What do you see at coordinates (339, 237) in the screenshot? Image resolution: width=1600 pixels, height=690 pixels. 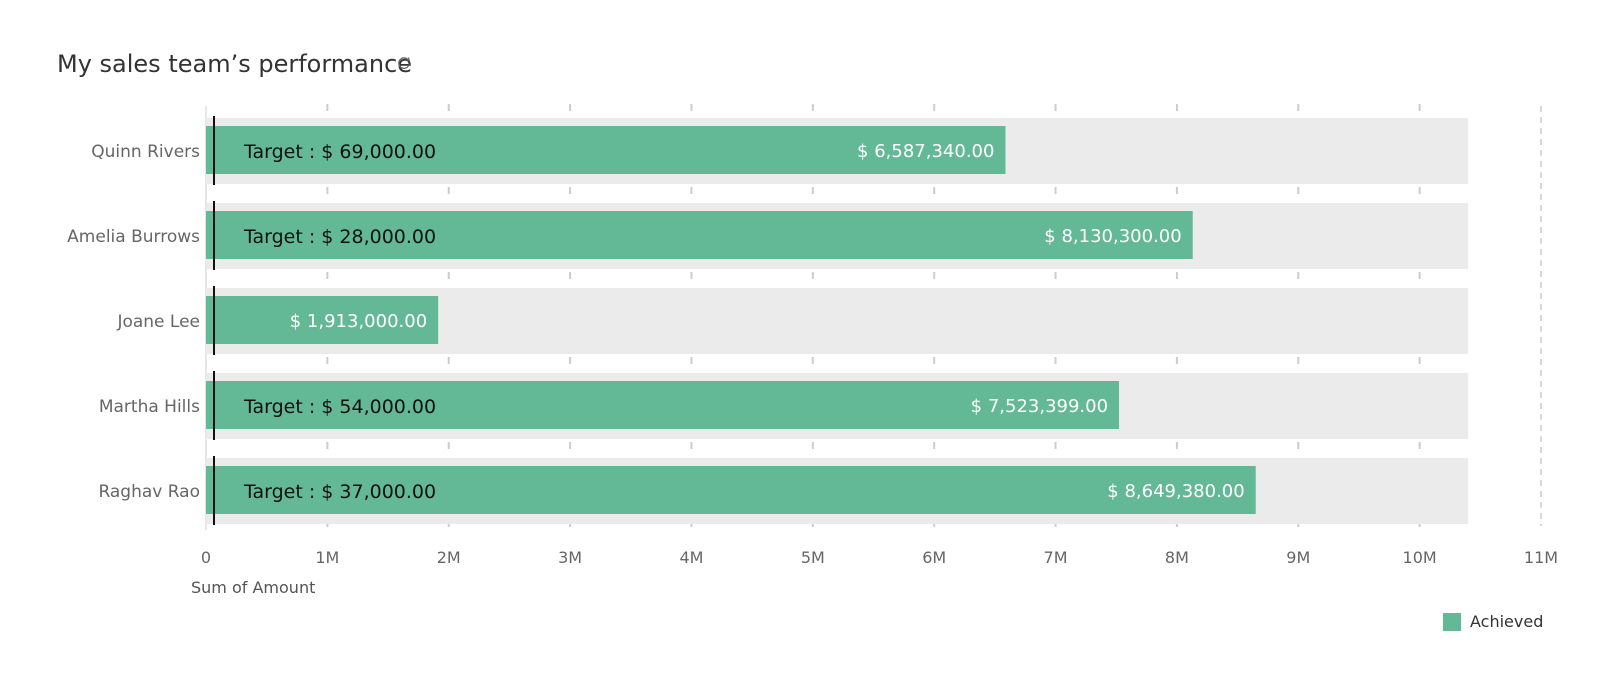 I see `target-label: Target : $ 28,000.00` at bounding box center [339, 237].